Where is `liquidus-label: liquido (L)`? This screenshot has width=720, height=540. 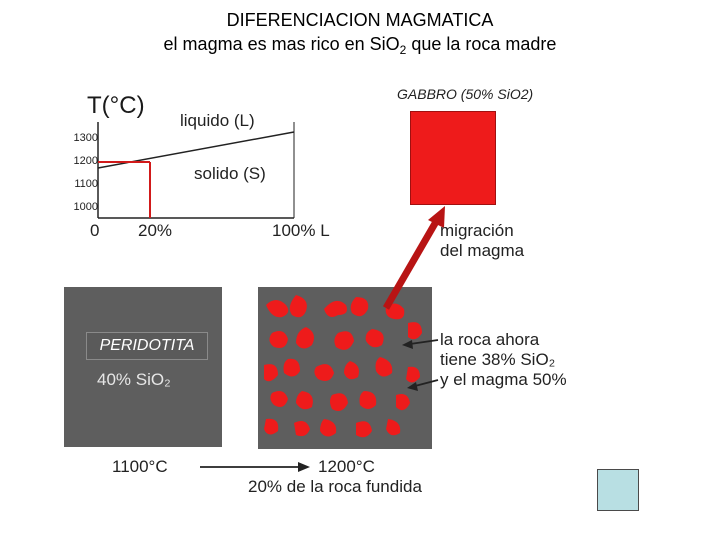 liquidus-label: liquido (L) is located at coordinates (217, 120).